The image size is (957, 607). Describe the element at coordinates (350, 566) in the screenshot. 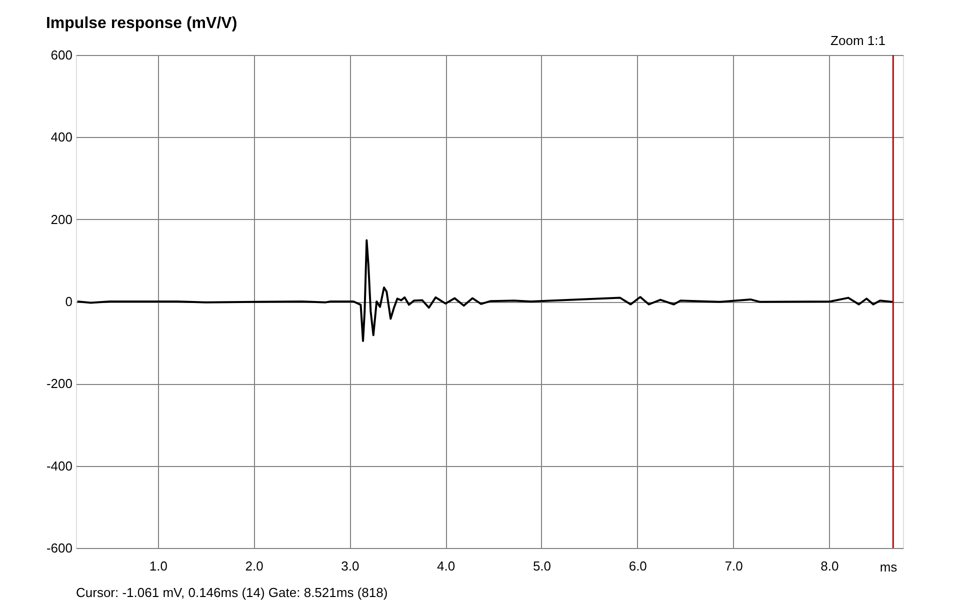

I see `x-tick-label: 3.0` at that location.